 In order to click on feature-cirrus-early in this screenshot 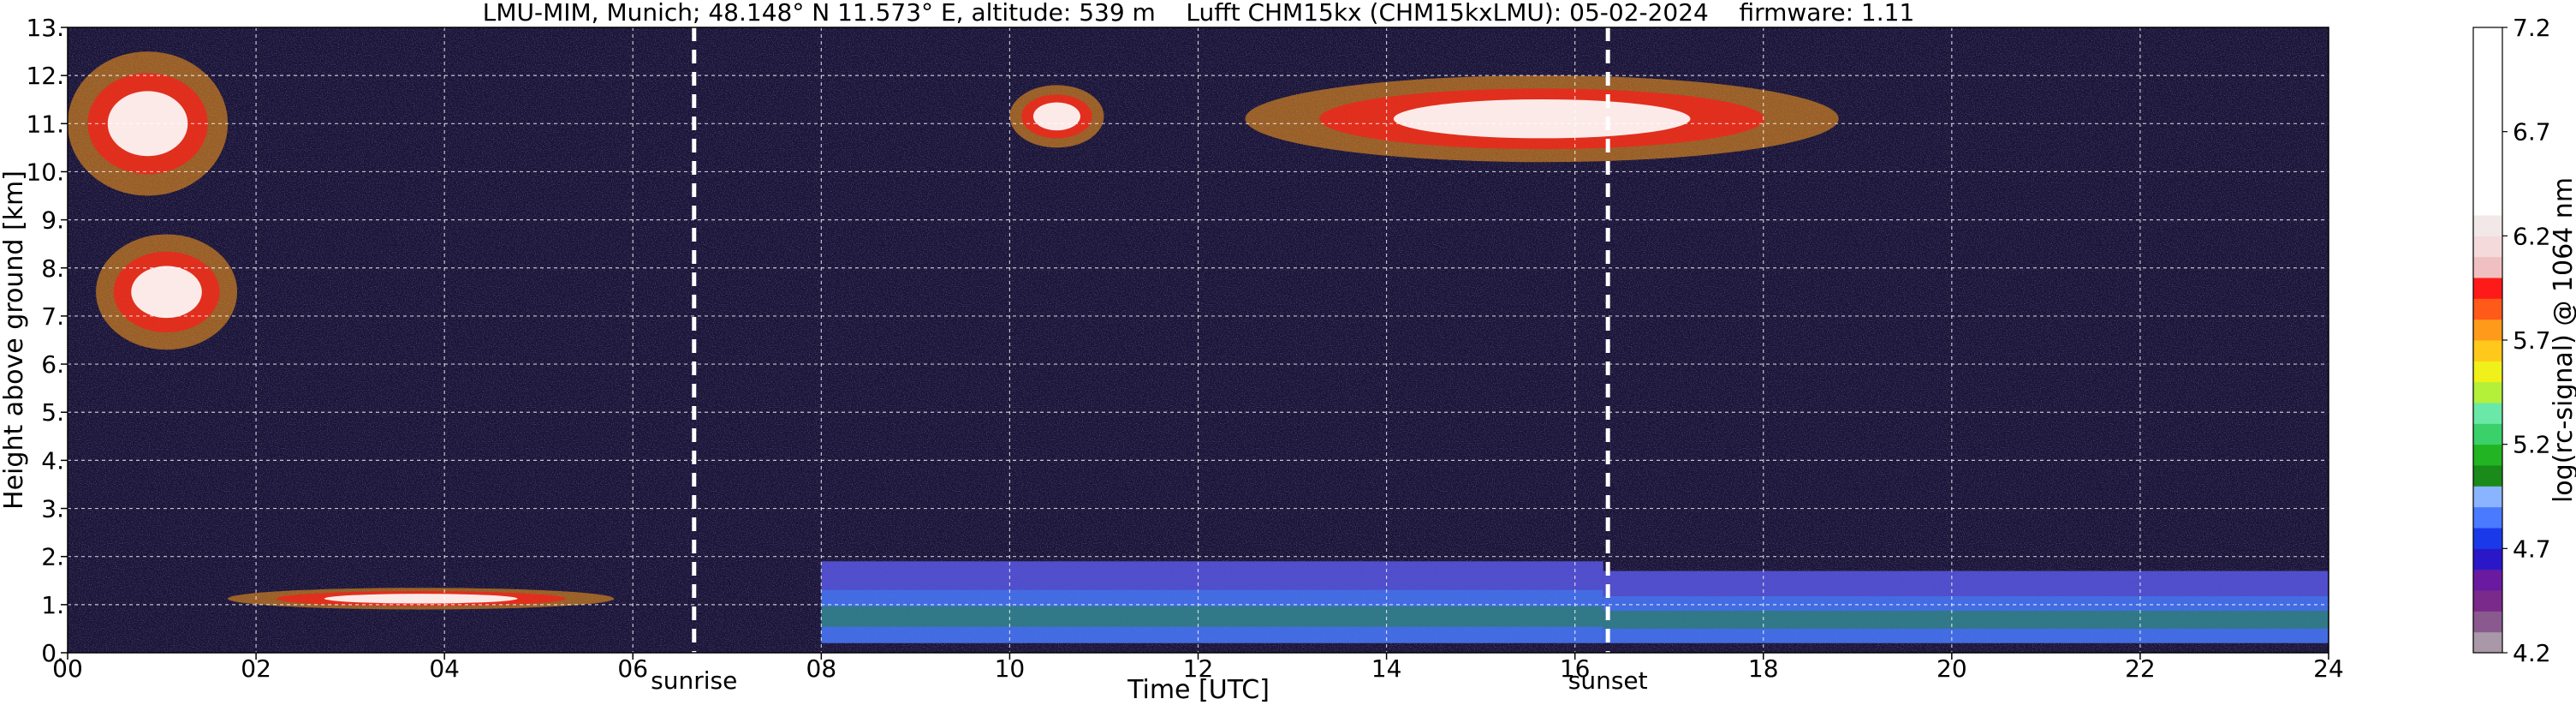, I will do `click(148, 124)`.